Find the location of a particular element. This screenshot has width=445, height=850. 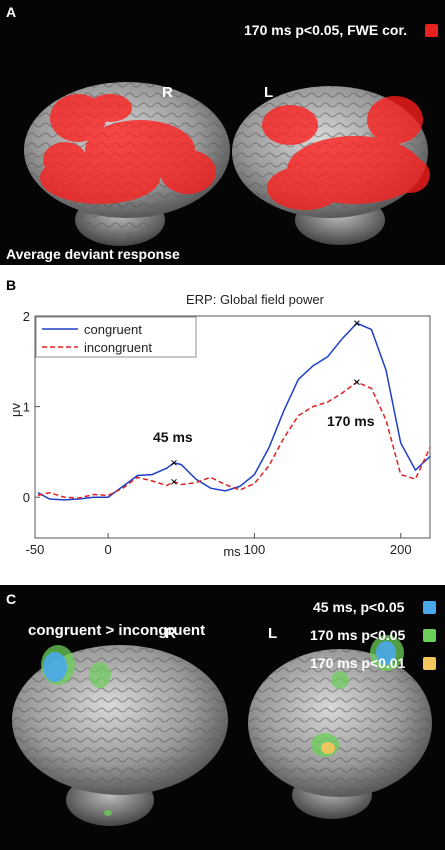

x-tick-label: -50 is located at coordinates (35, 549).